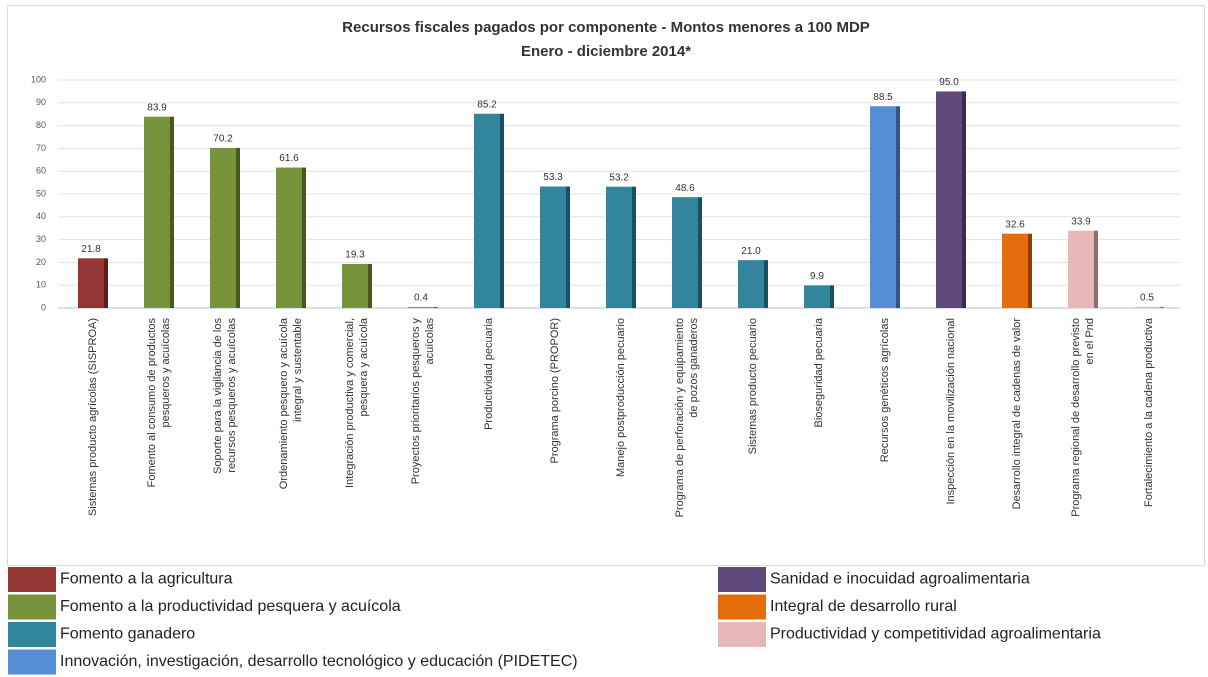 The width and height of the screenshot is (1208, 677). I want to click on x-tick-label-line: Fomento al consumo de productos, so click(152, 403).